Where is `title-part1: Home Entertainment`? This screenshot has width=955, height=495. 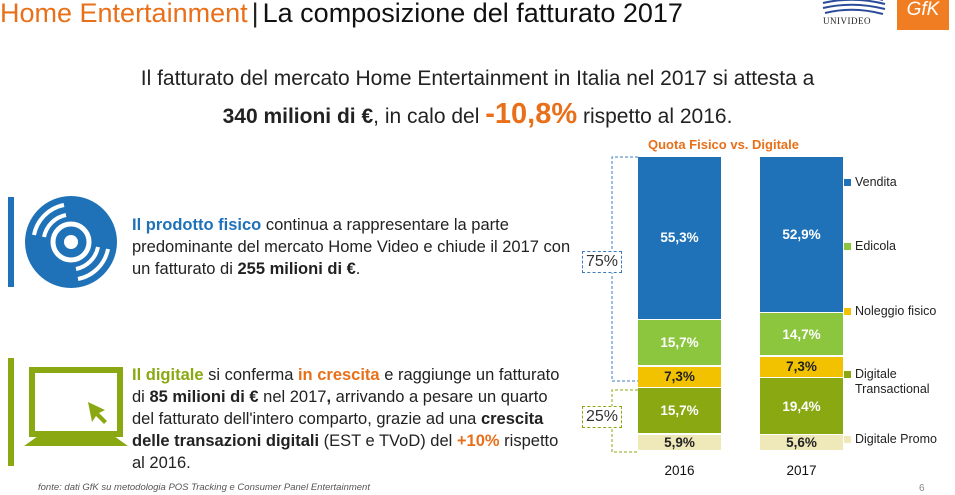
title-part1: Home Entertainment is located at coordinates (124, 14).